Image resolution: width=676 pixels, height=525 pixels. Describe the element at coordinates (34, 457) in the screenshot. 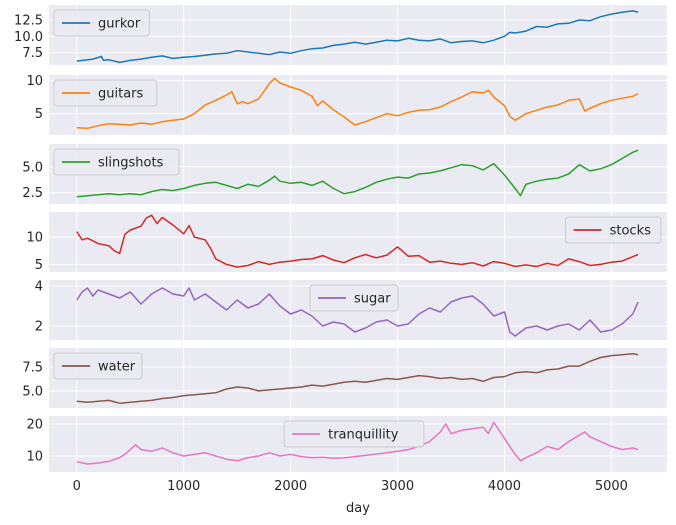

I see `ytick-label-tranquillity: 10` at that location.